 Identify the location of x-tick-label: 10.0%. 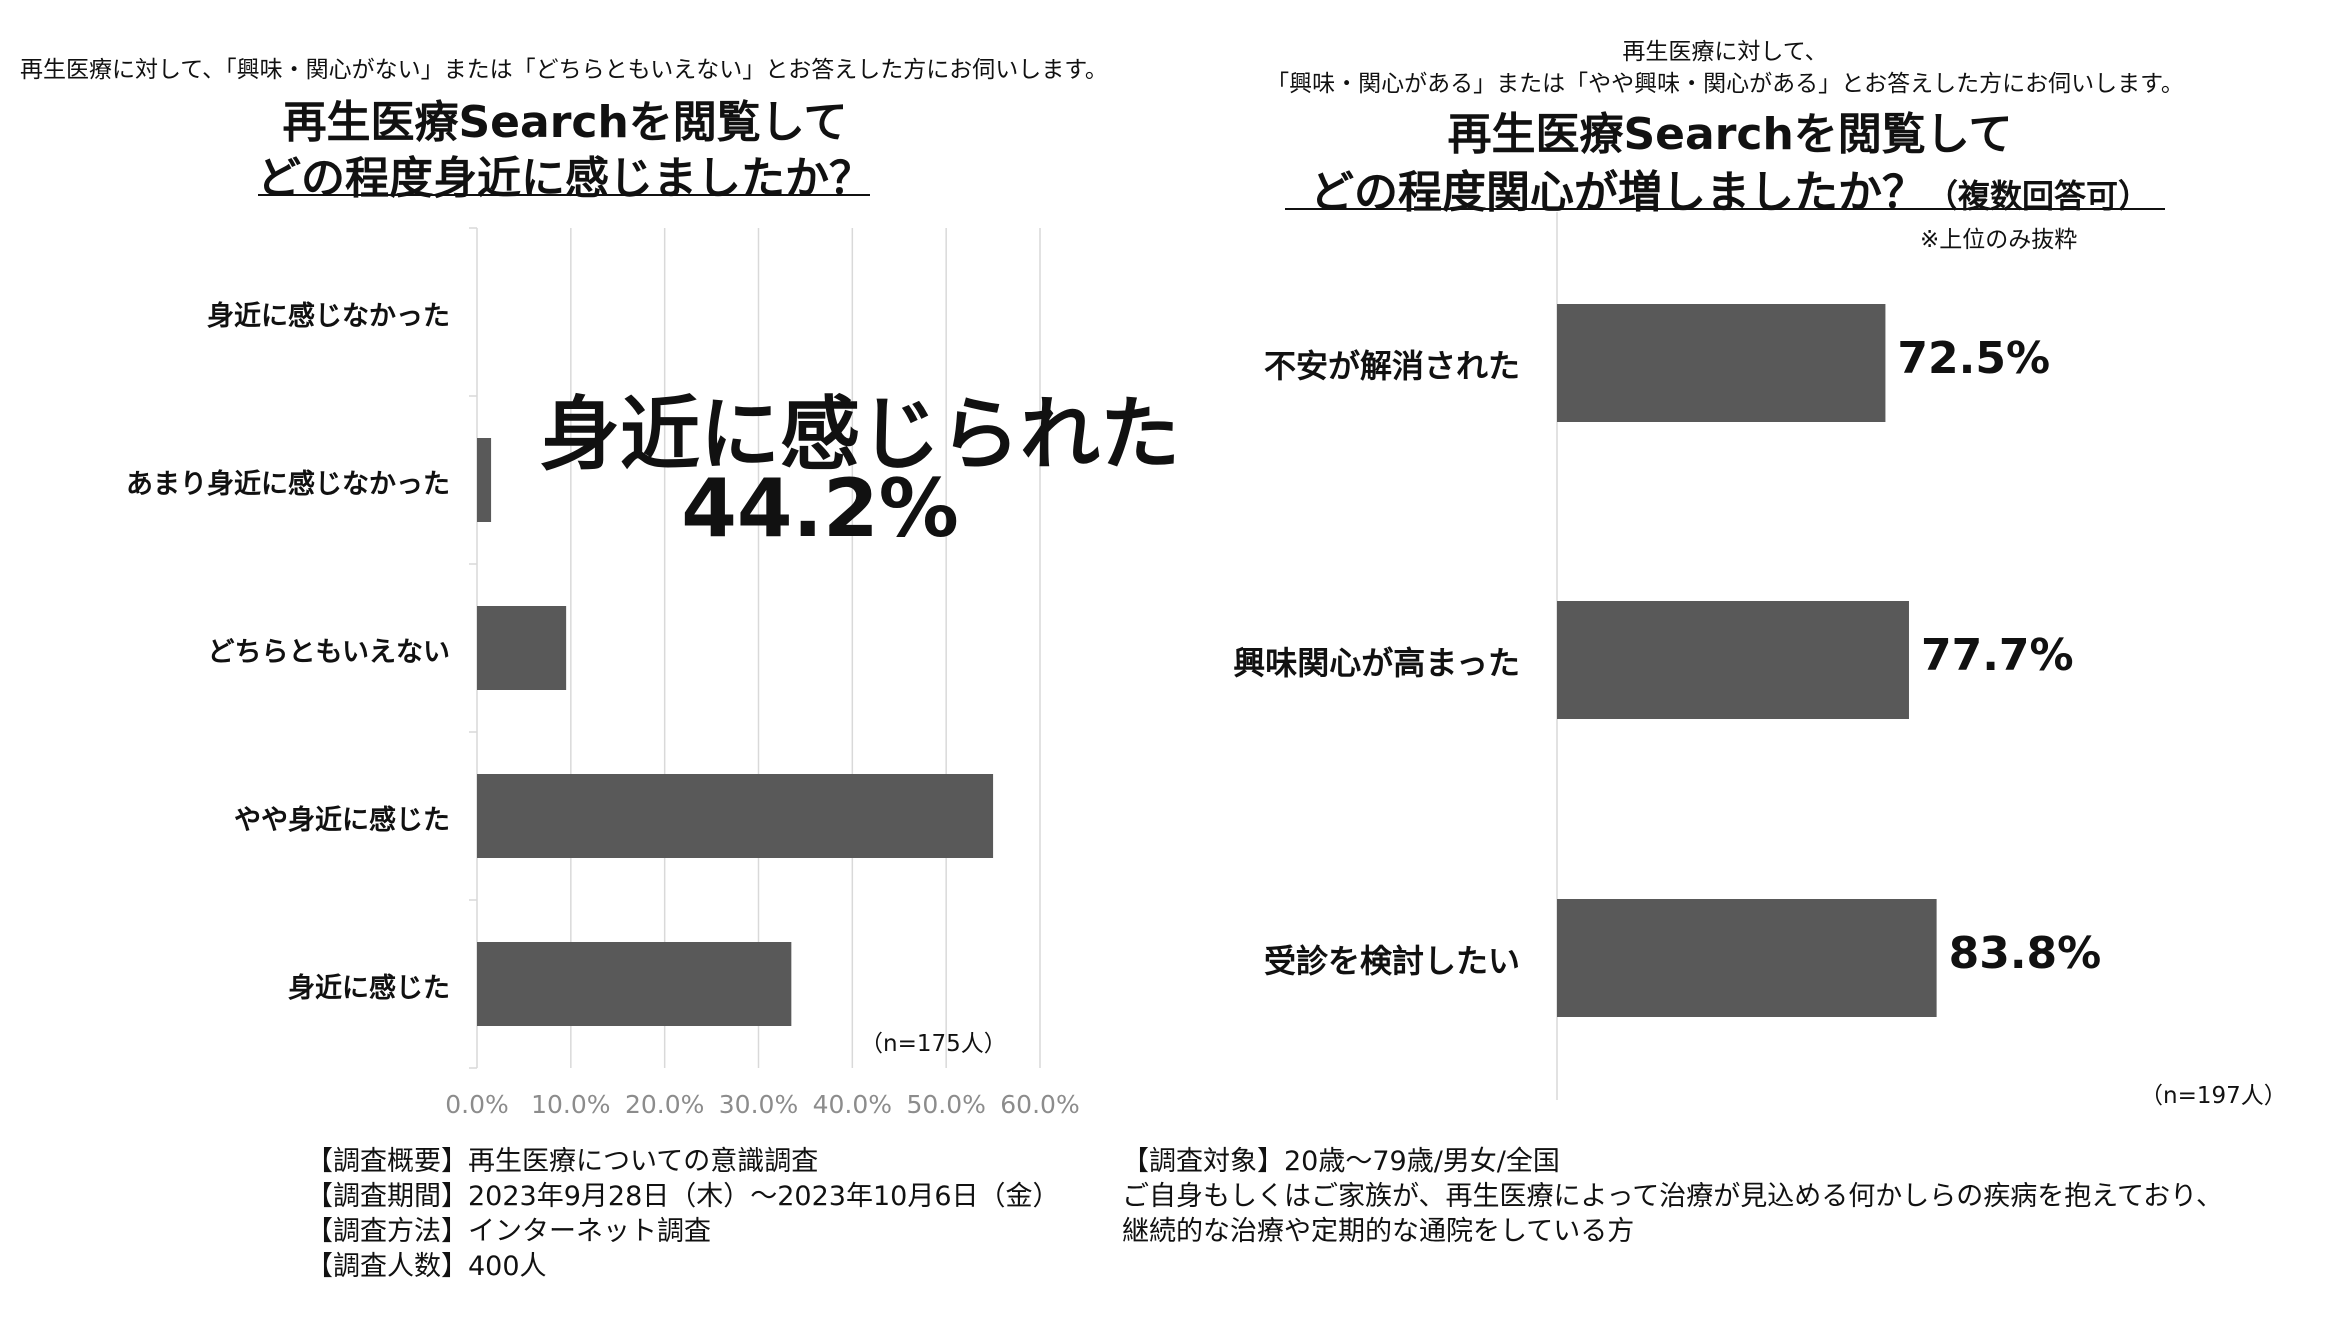
(571, 1104).